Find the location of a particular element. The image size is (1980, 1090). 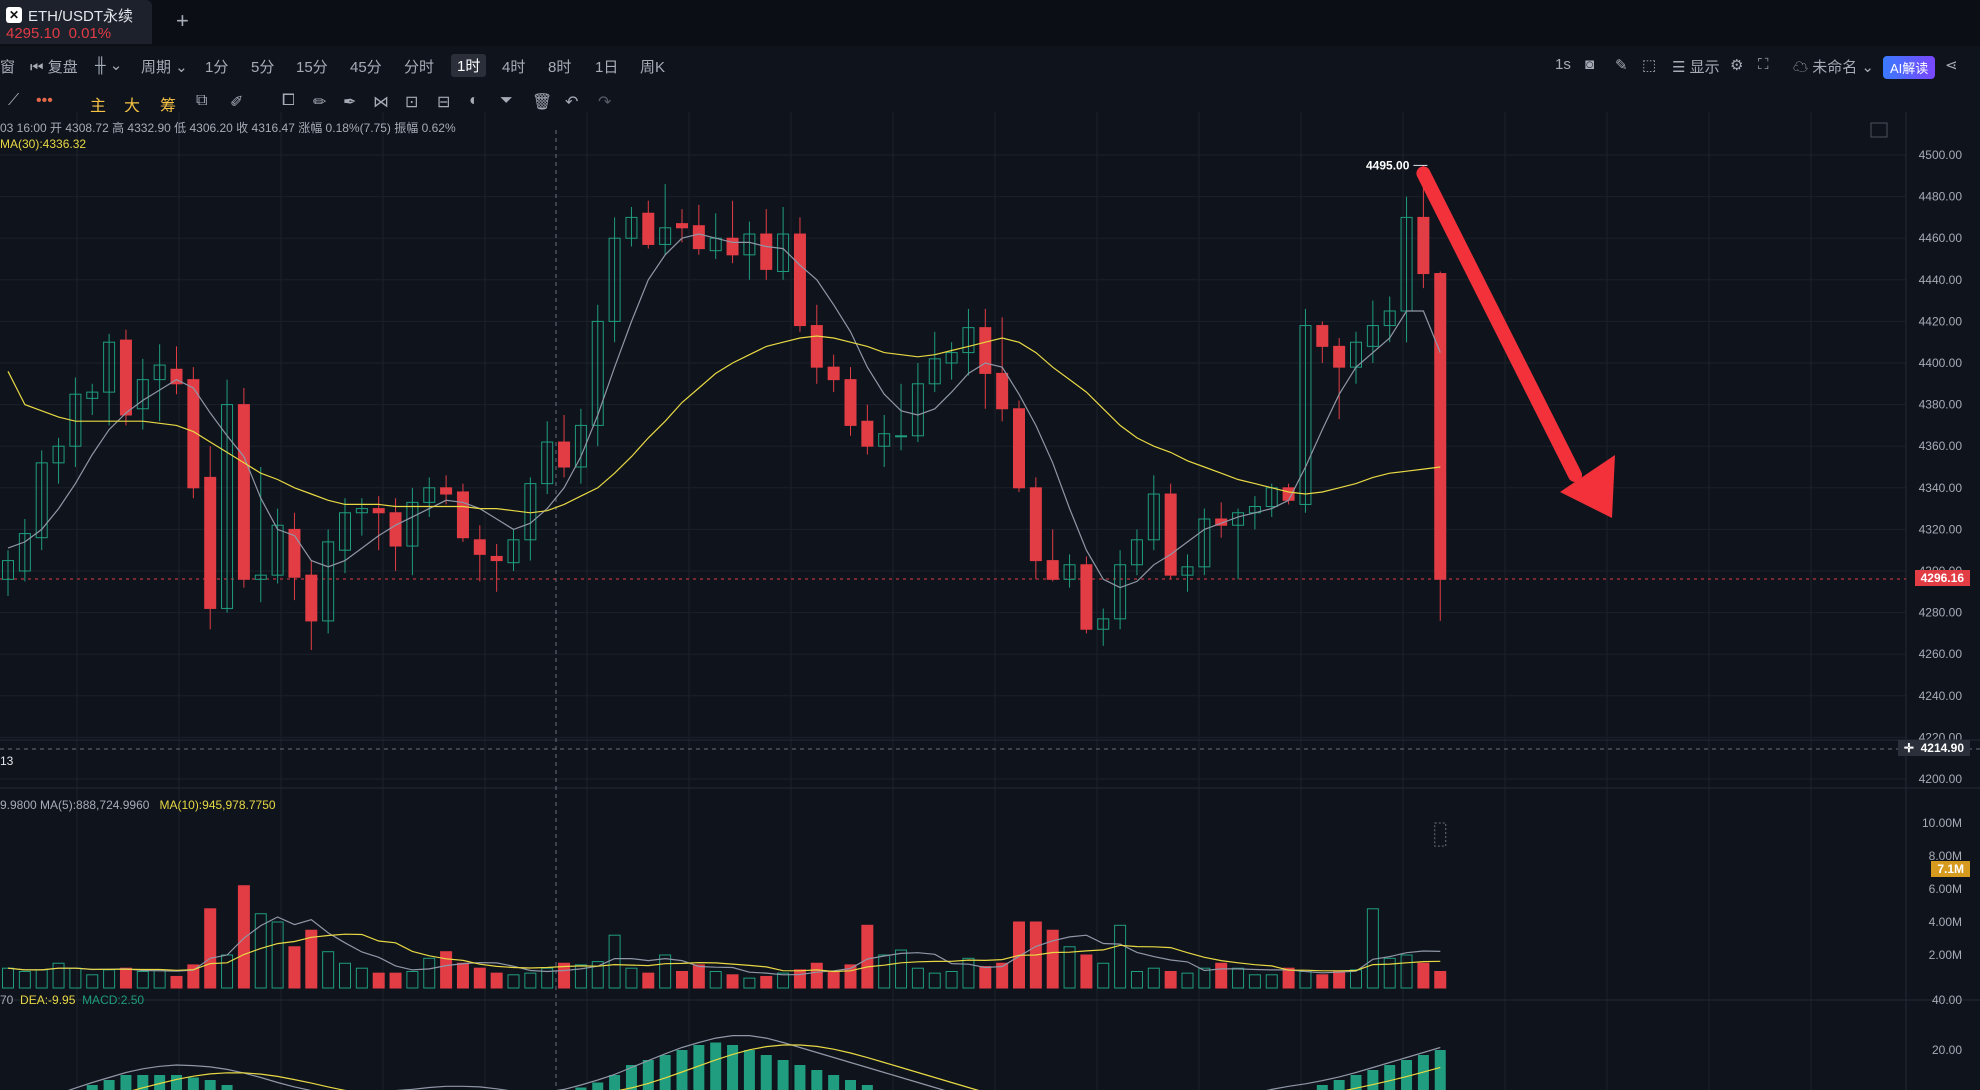

ai-interpret-button: AI解读 is located at coordinates (1909, 67).